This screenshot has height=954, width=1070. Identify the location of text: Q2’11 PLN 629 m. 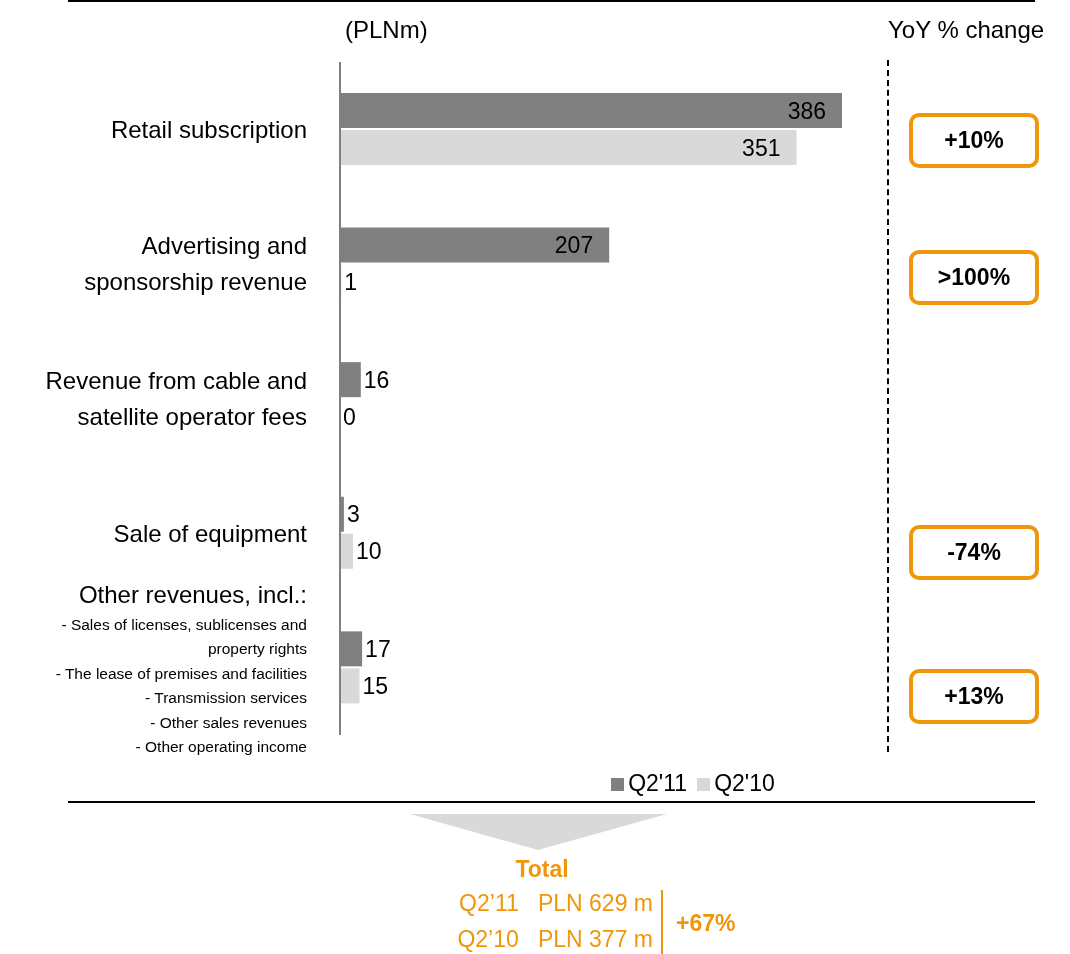
(556, 903).